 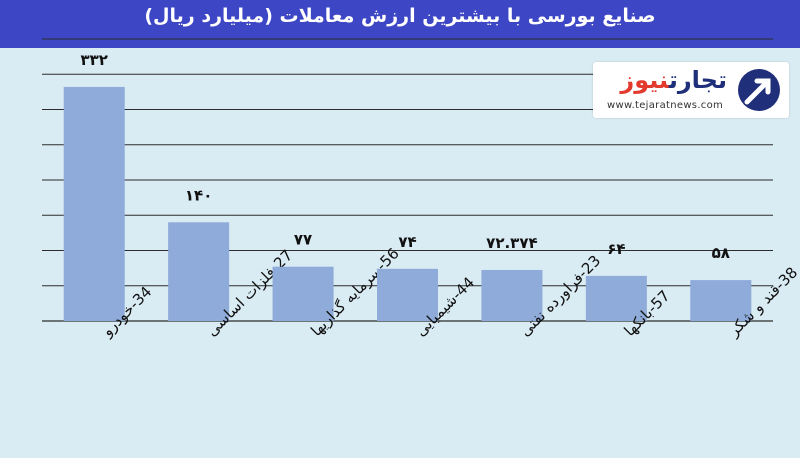 I want to click on data-label: ۵۸, so click(x=721, y=253).